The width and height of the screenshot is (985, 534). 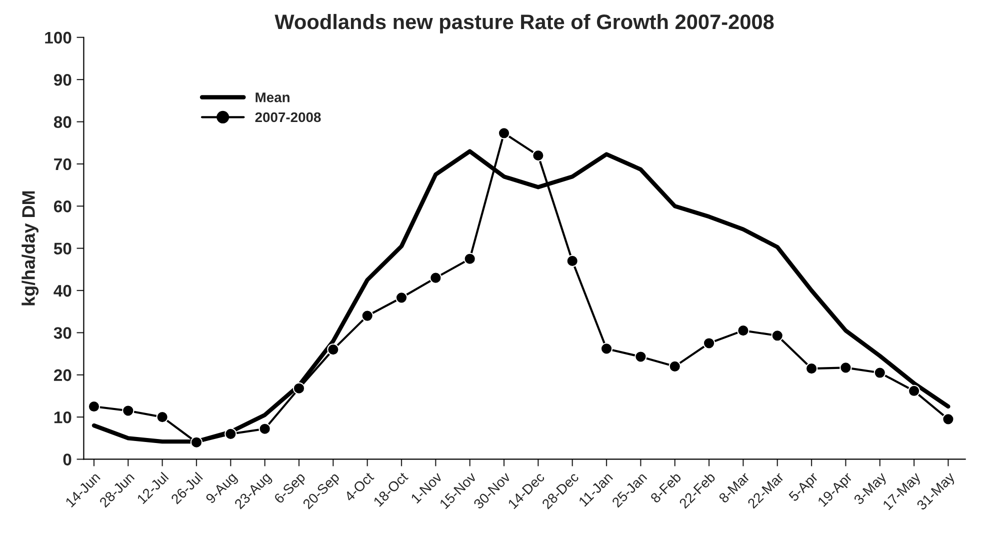 What do you see at coordinates (288, 117) in the screenshot?
I see `legend-label: 2007-2008` at bounding box center [288, 117].